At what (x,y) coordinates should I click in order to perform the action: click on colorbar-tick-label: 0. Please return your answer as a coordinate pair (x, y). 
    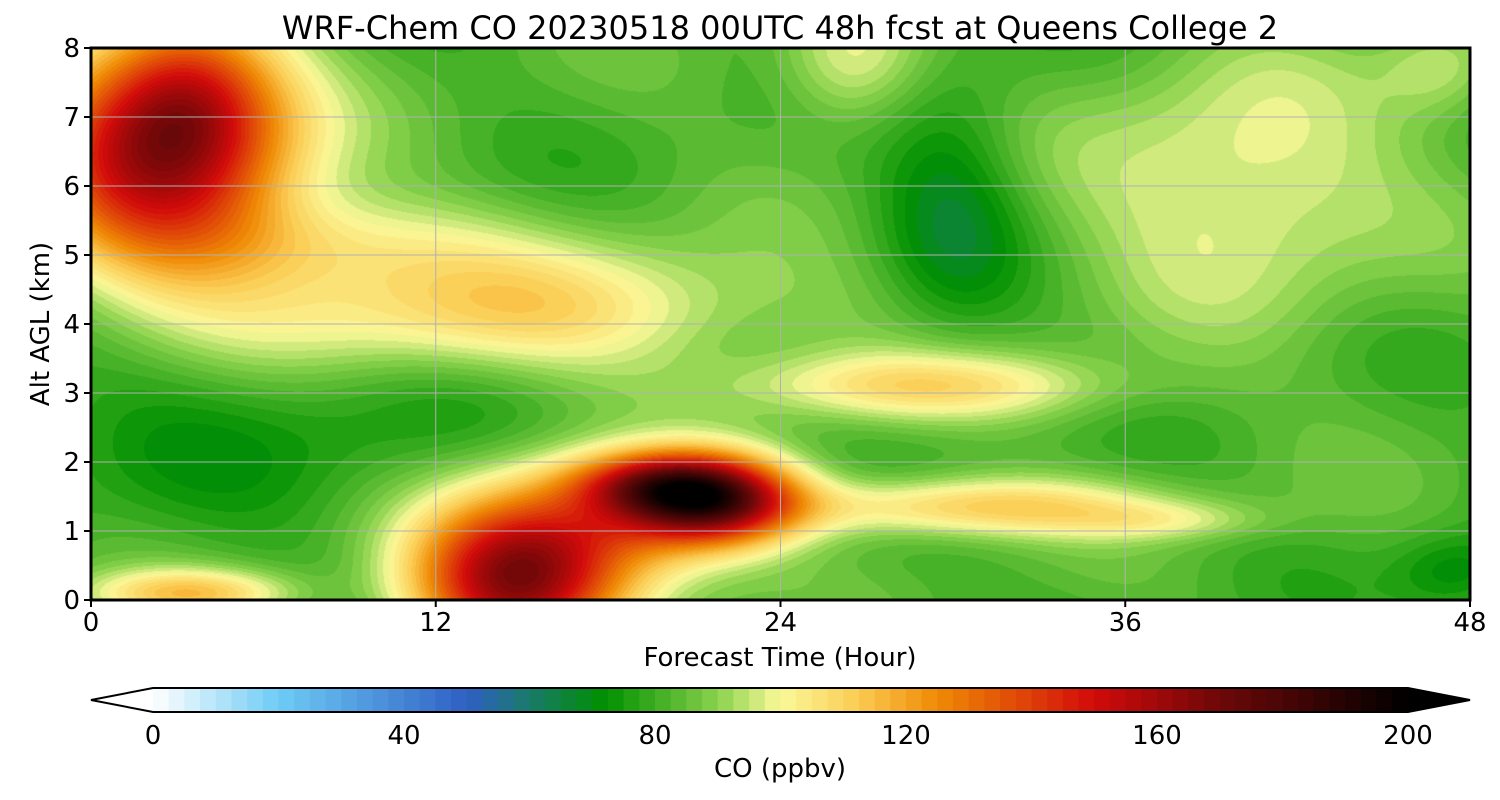
    Looking at the image, I should click on (153, 736).